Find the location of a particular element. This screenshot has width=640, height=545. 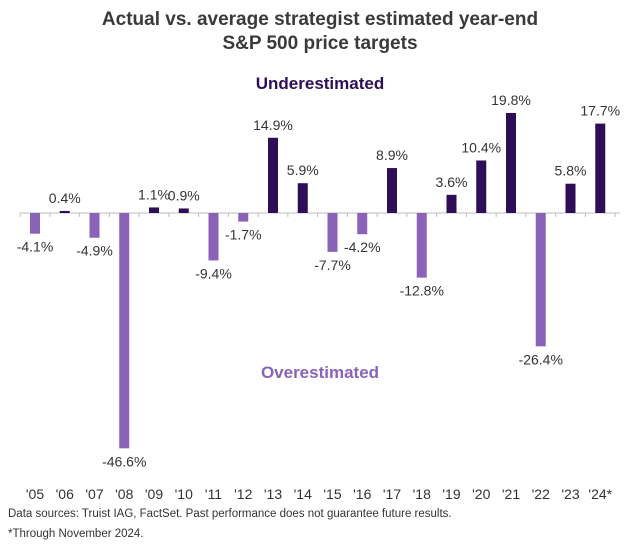

x-tick-label: '12 is located at coordinates (243, 494).